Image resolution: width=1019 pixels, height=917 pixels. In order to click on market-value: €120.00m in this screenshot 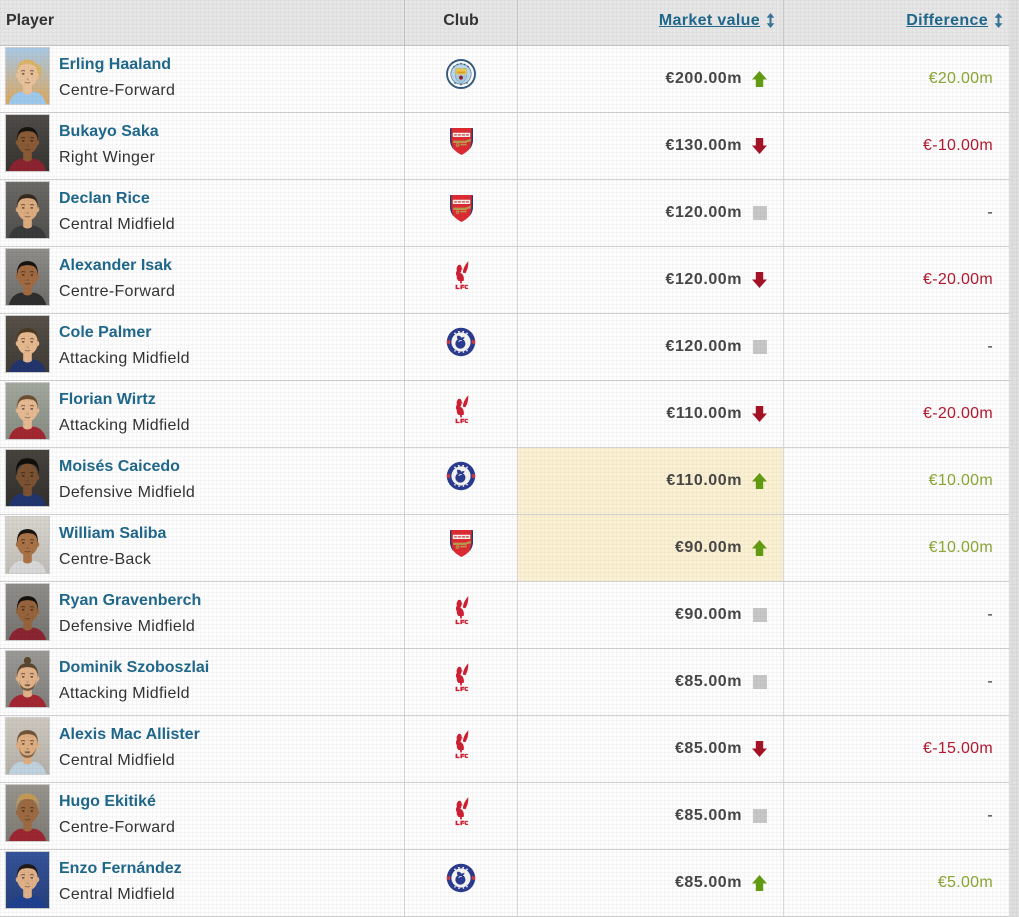, I will do `click(703, 212)`.